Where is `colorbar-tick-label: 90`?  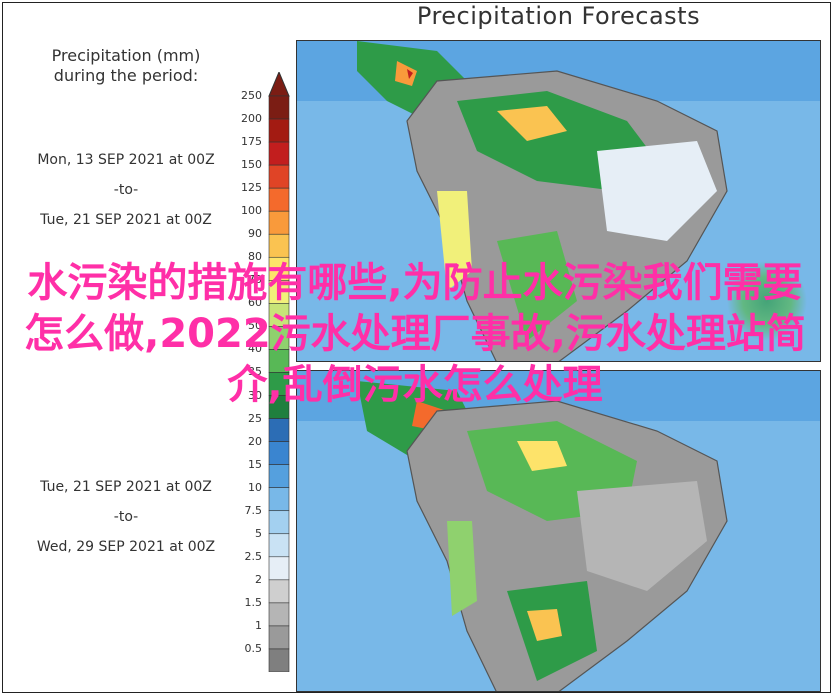
colorbar-tick-label: 90 is located at coordinates (255, 234).